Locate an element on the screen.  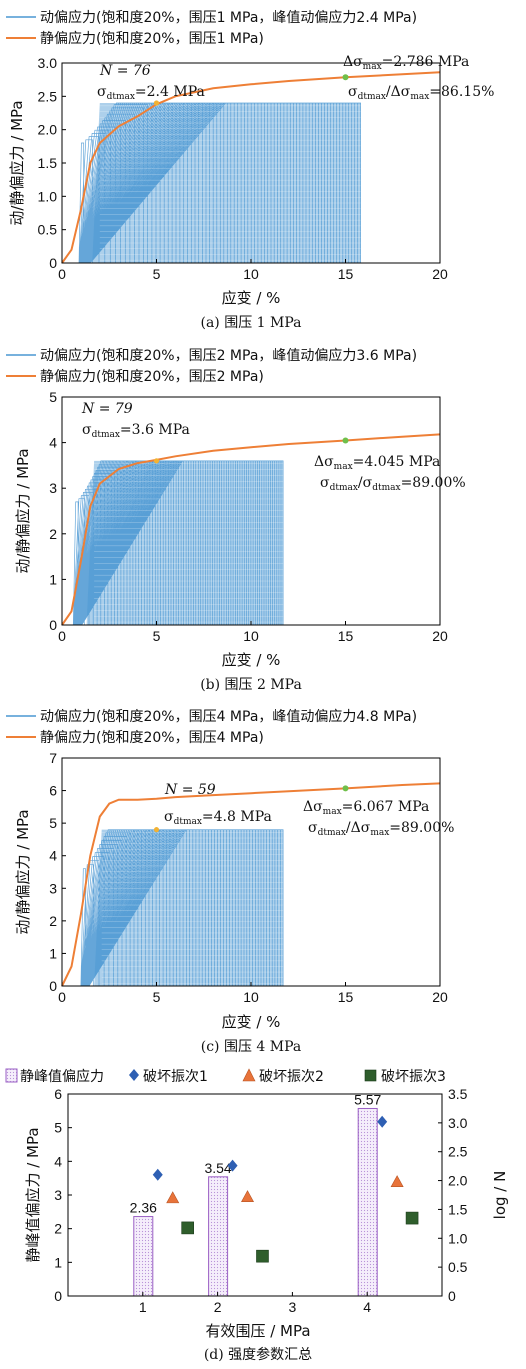
x-tick-label: 4 is located at coordinates (367, 1307).